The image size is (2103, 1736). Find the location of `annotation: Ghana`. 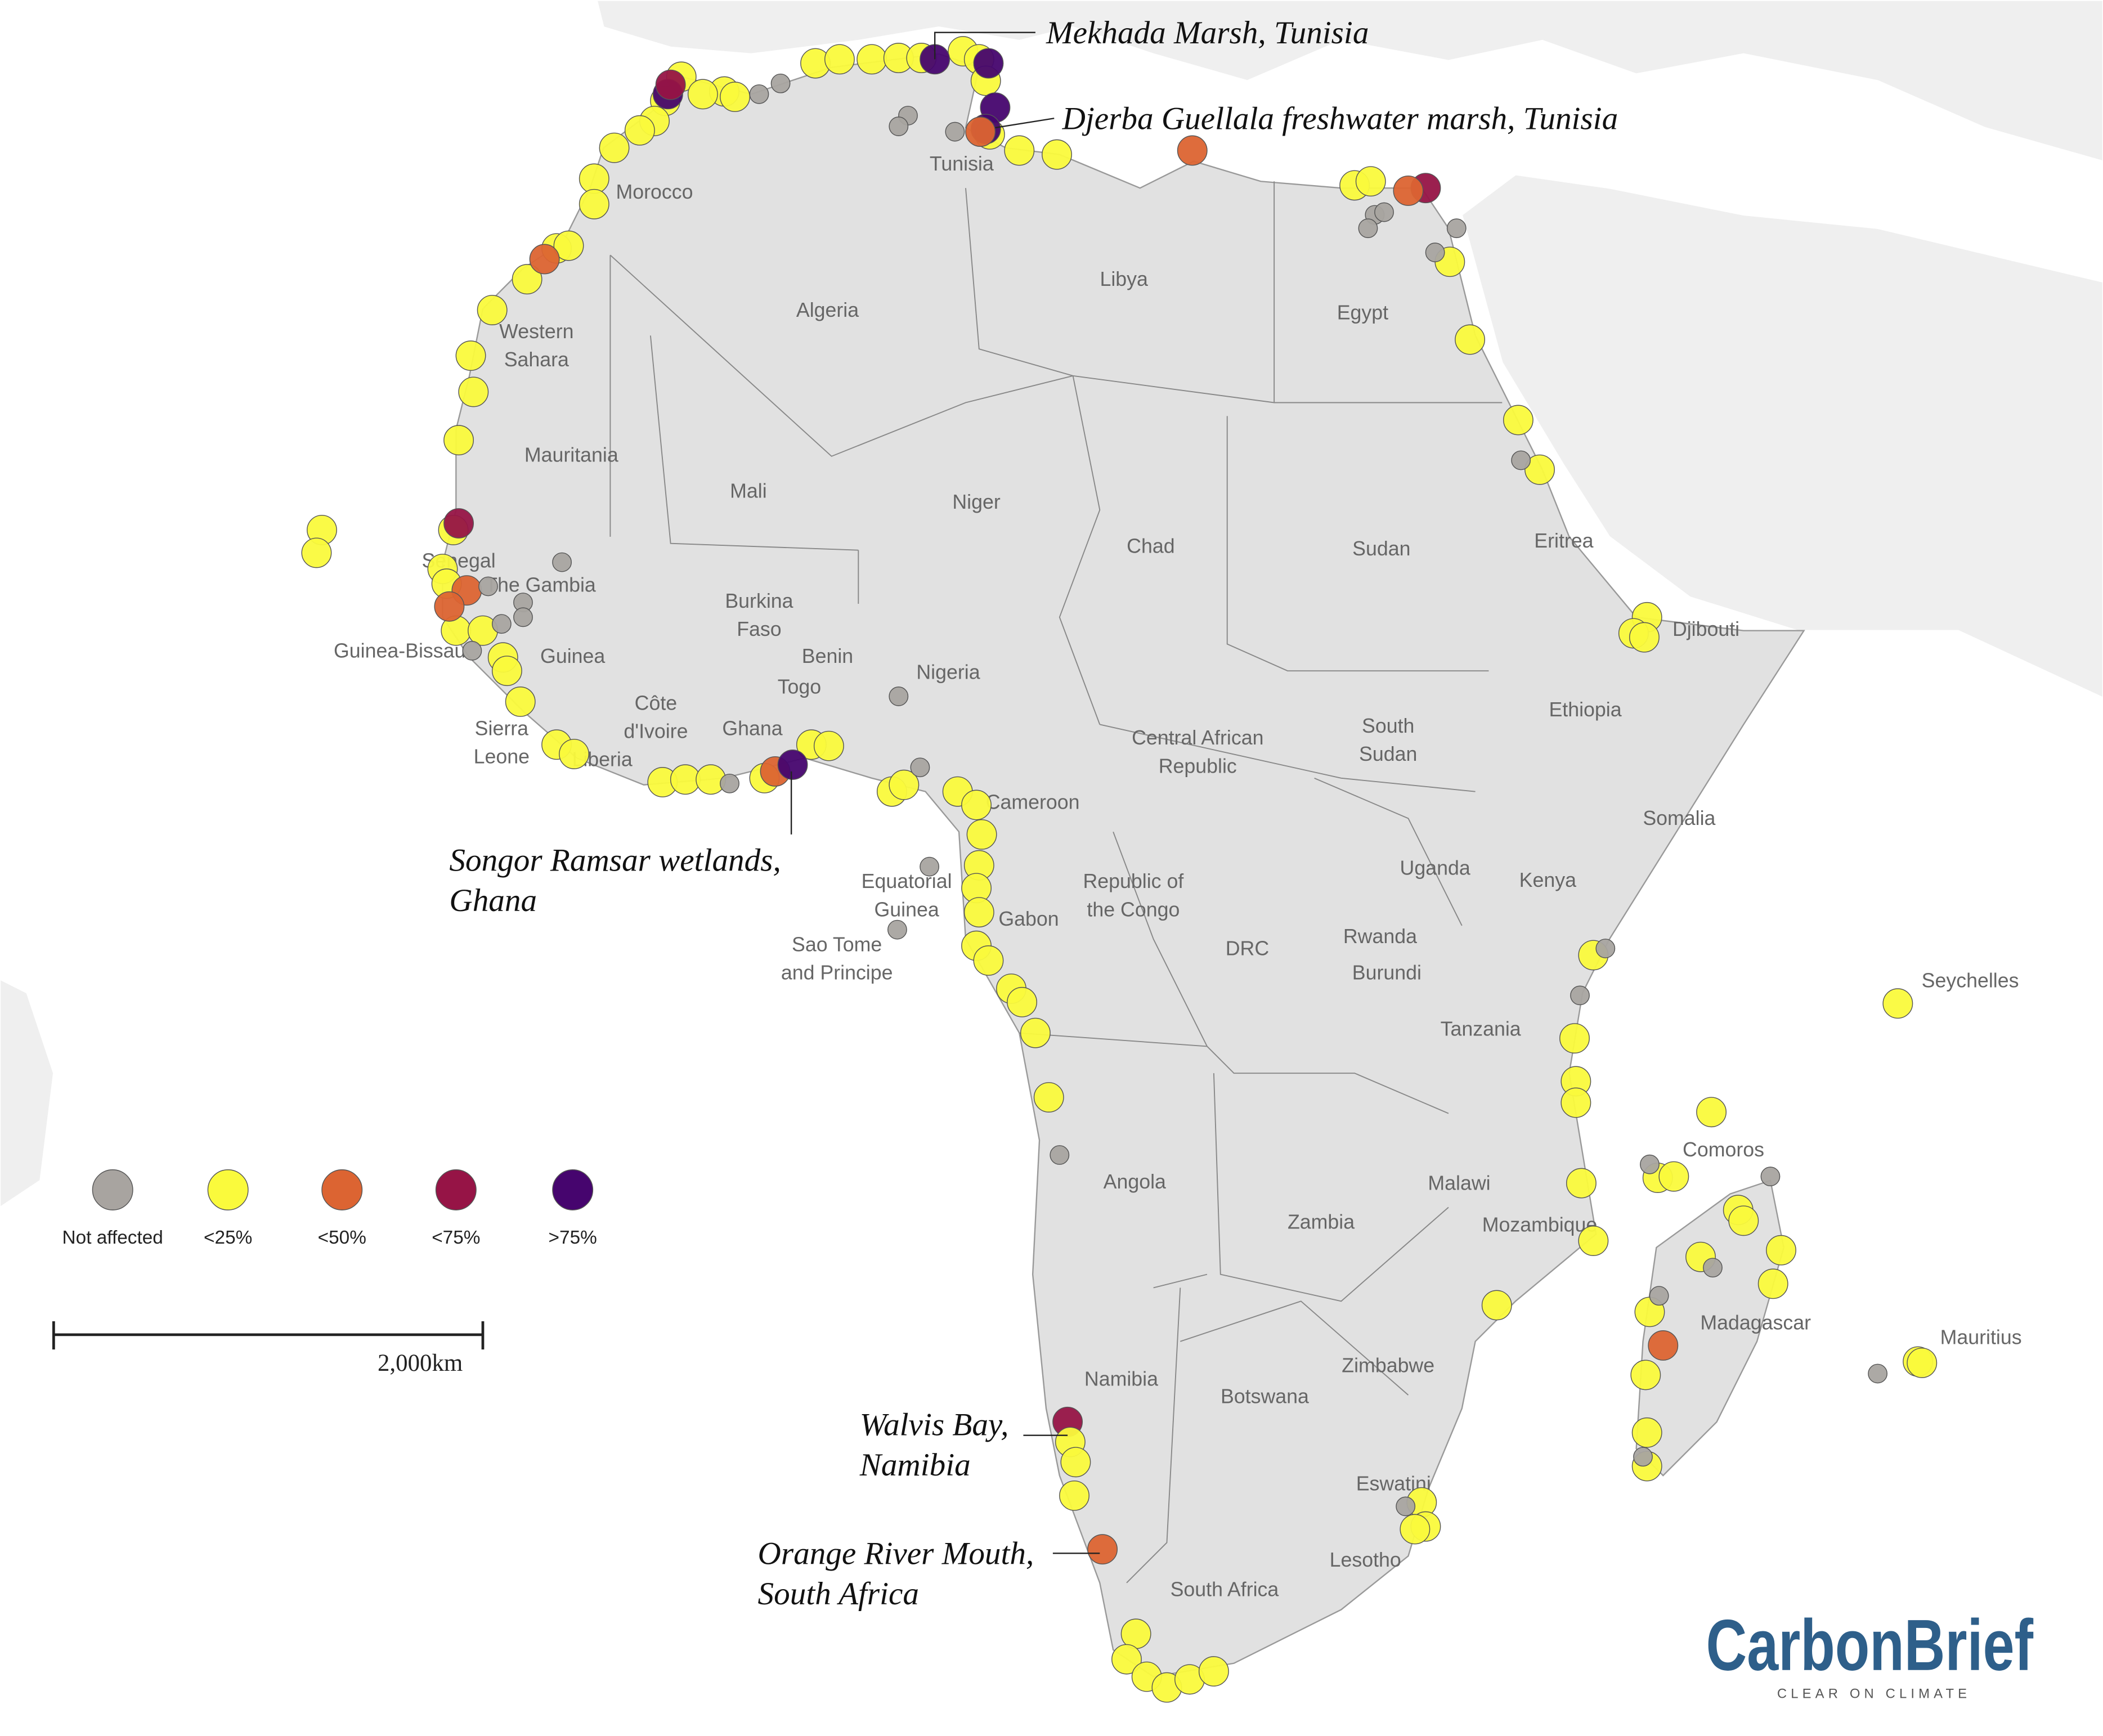

annotation: Ghana is located at coordinates (493, 900).